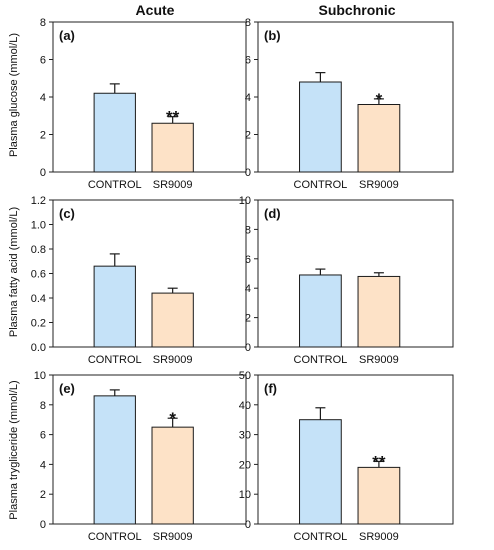 This screenshot has width=494, height=550. What do you see at coordinates (67, 388) in the screenshot?
I see `panel-label: (e)` at bounding box center [67, 388].